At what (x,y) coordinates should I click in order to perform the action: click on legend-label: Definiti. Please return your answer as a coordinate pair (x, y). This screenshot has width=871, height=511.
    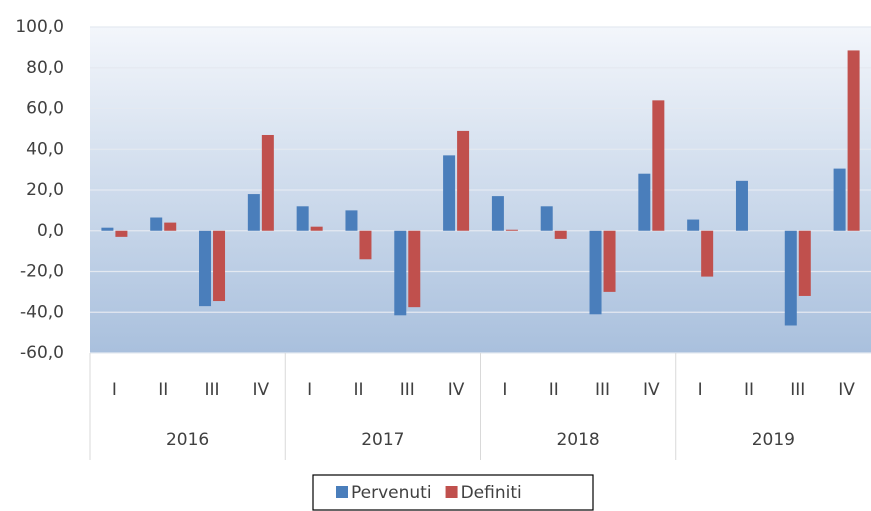
    Looking at the image, I should click on (491, 493).